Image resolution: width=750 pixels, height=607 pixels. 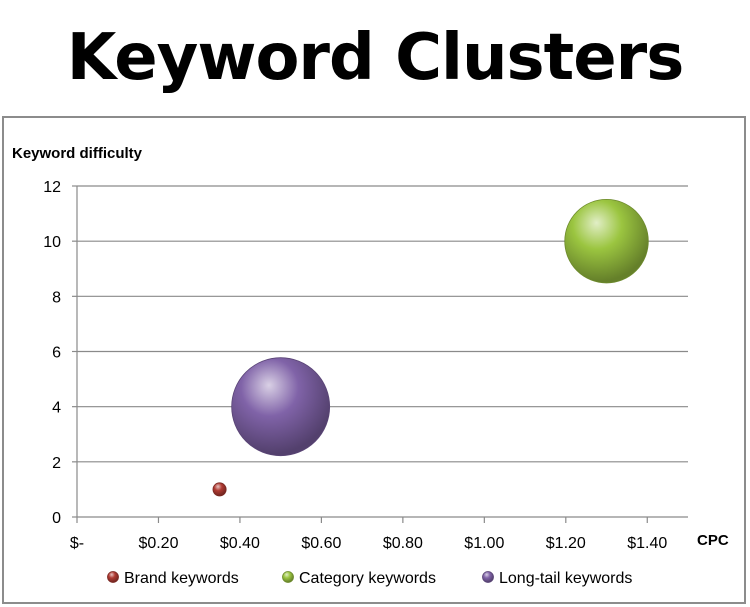 What do you see at coordinates (56, 297) in the screenshot?
I see `y-tick-label: 8` at bounding box center [56, 297].